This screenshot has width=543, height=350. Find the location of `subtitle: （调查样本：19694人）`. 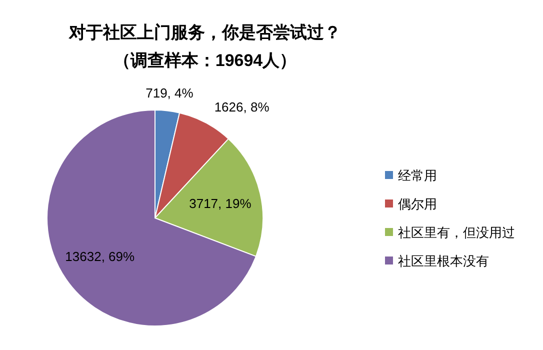

subtitle: （调查样本：19694人） is located at coordinates (205, 60).